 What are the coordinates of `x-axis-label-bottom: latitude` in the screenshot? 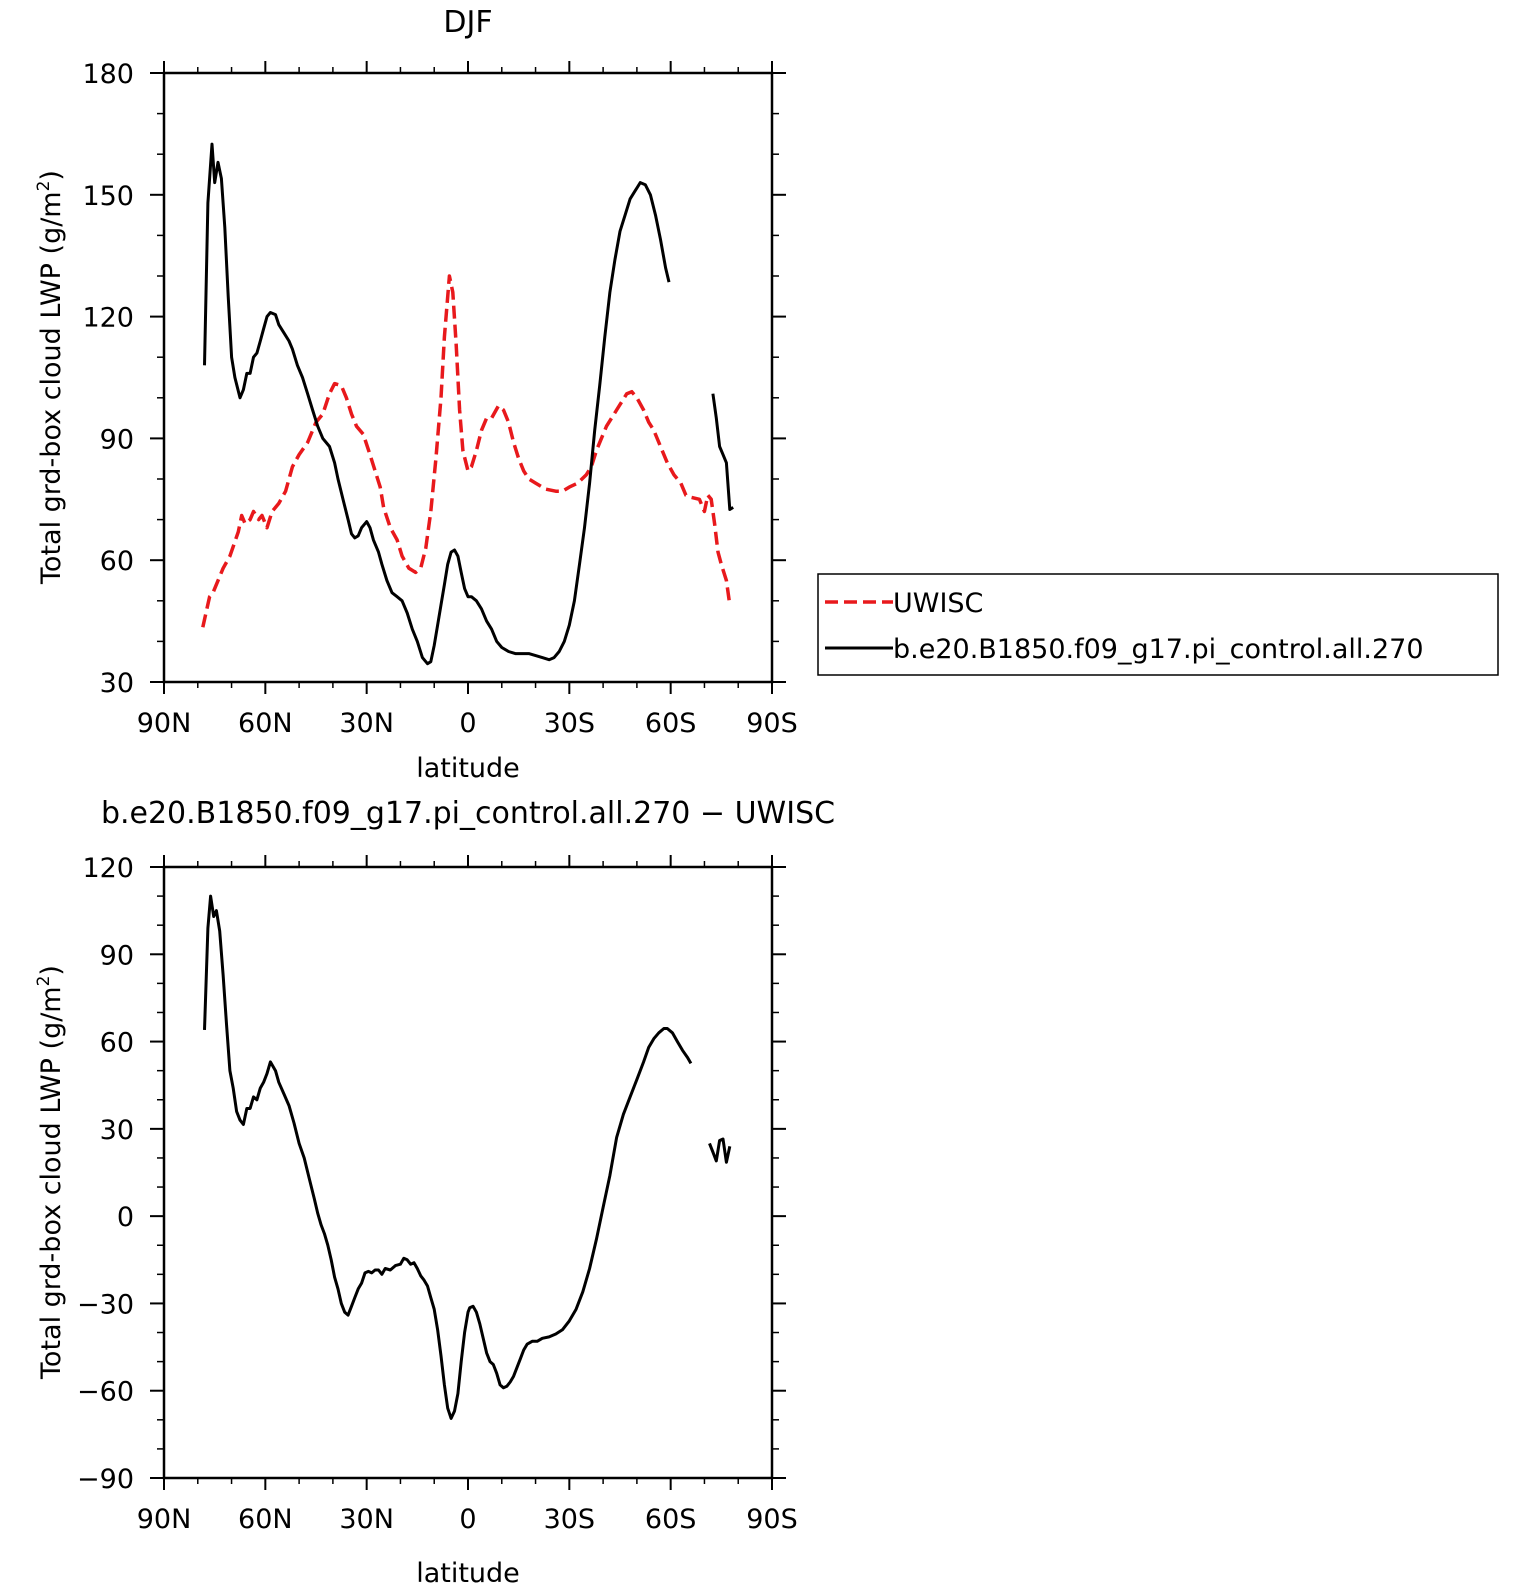 It's located at (468, 1573).